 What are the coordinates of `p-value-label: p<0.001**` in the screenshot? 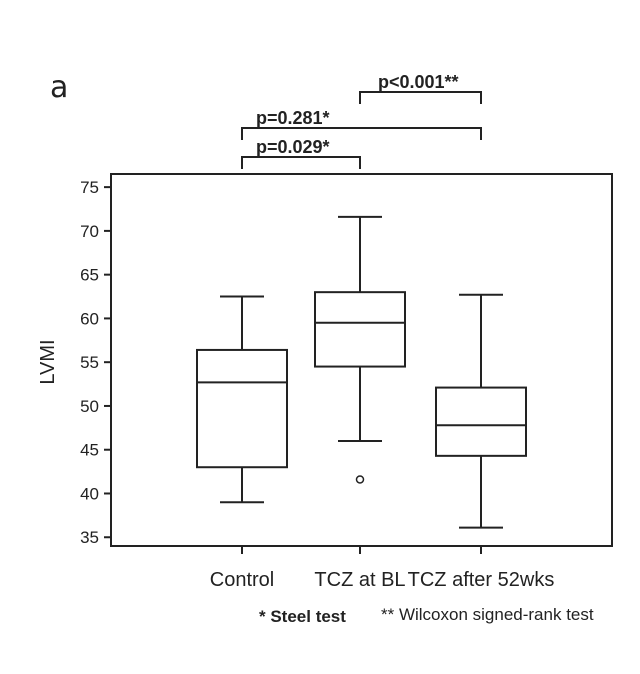 It's located at (418, 82).